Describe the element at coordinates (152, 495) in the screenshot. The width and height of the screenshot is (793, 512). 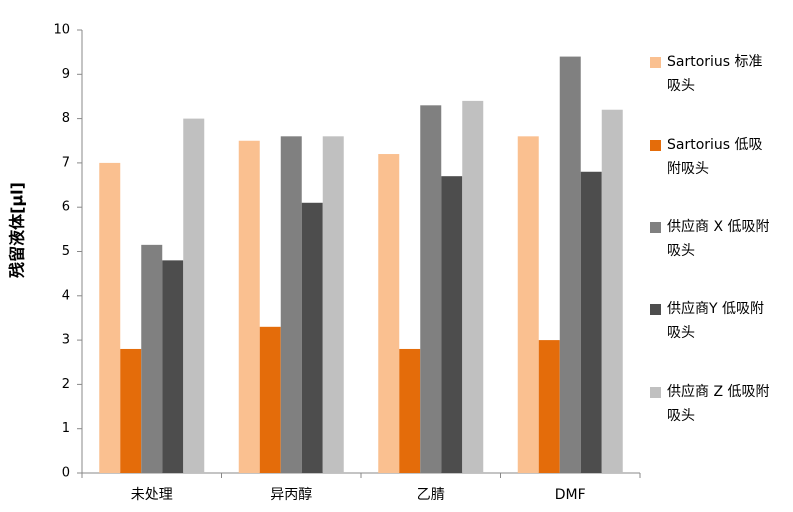
I see `x-tick-label: 未处理` at that location.